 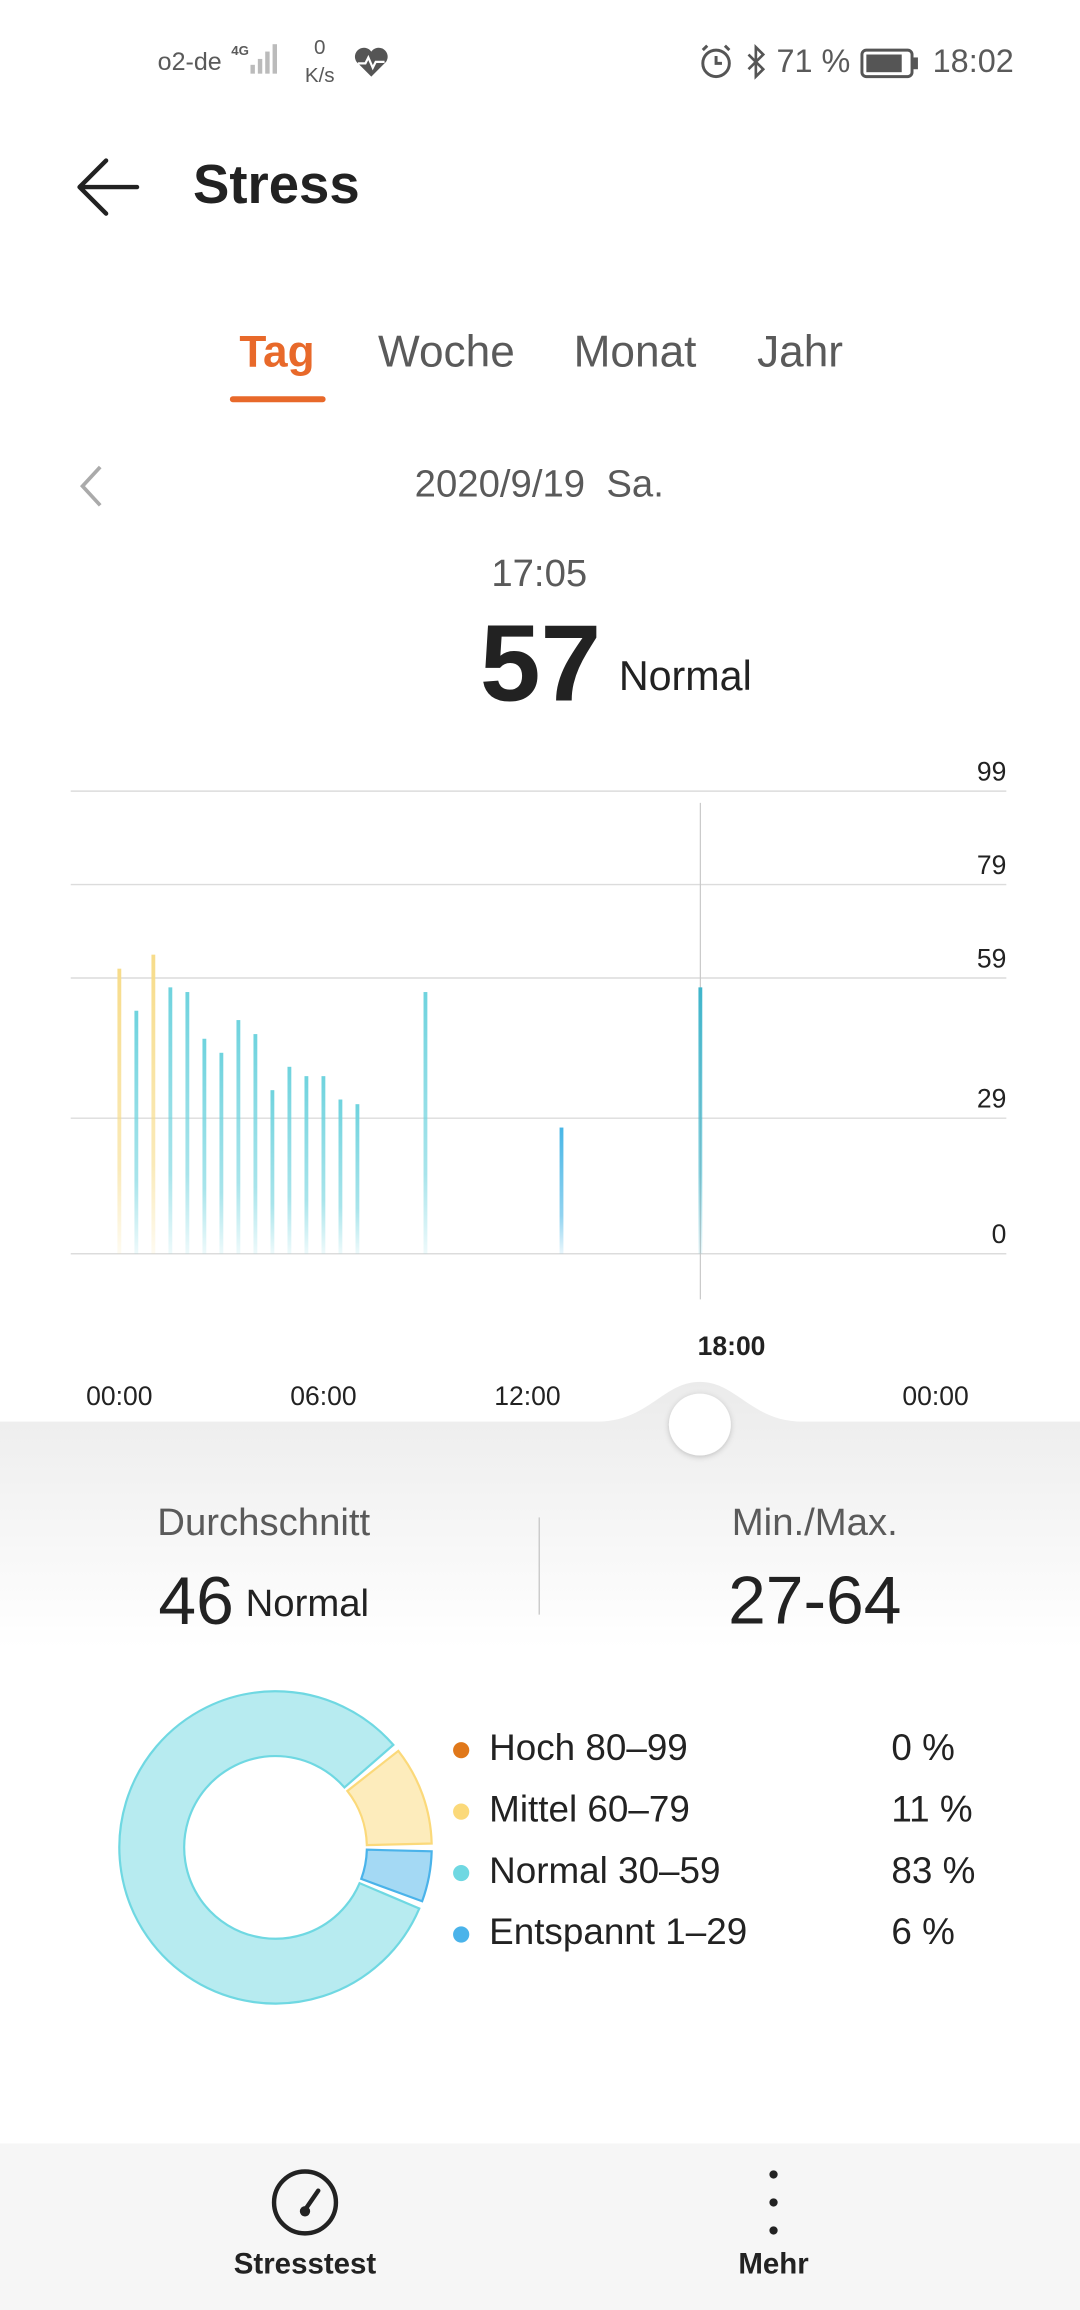 What do you see at coordinates (539, 573) in the screenshot?
I see `selected-time: 17:05` at bounding box center [539, 573].